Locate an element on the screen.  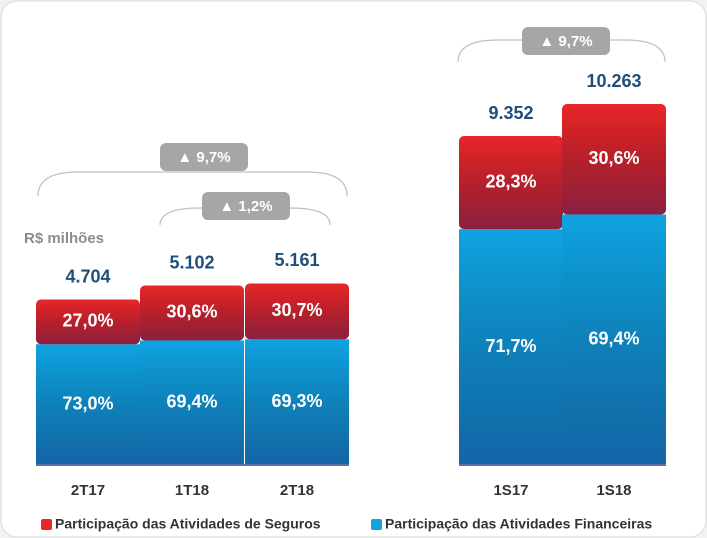
total-label: 10.263 is located at coordinates (613, 81).